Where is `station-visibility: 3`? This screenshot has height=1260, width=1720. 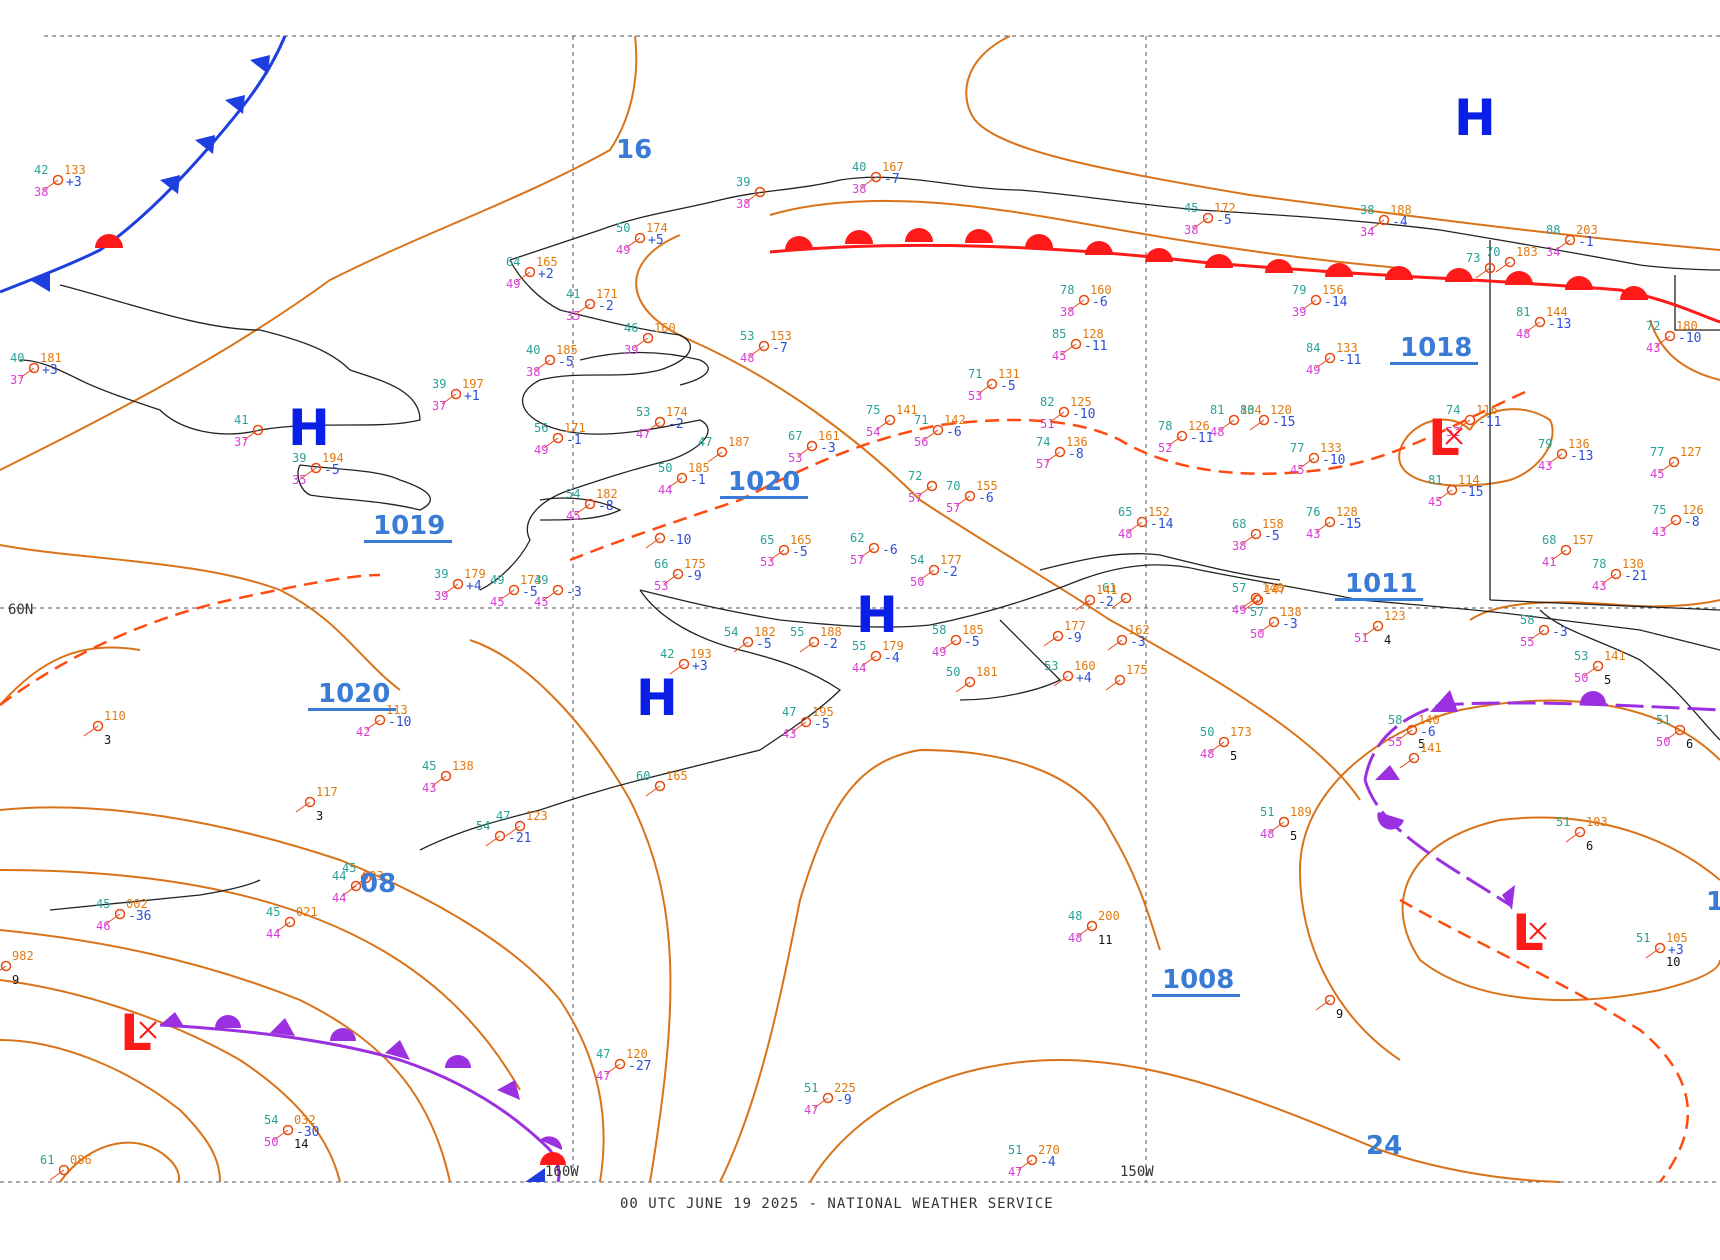
station-visibility: 3 is located at coordinates (107, 740).